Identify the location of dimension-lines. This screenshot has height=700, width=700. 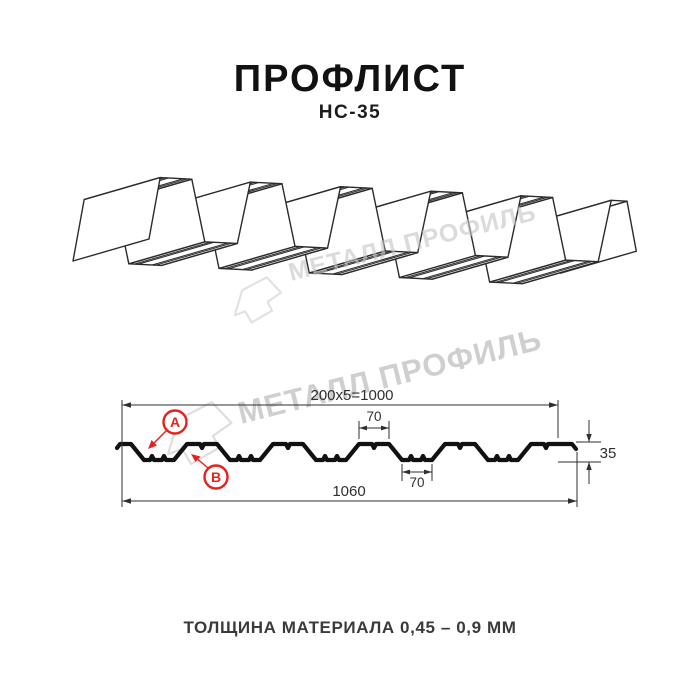
(361, 453).